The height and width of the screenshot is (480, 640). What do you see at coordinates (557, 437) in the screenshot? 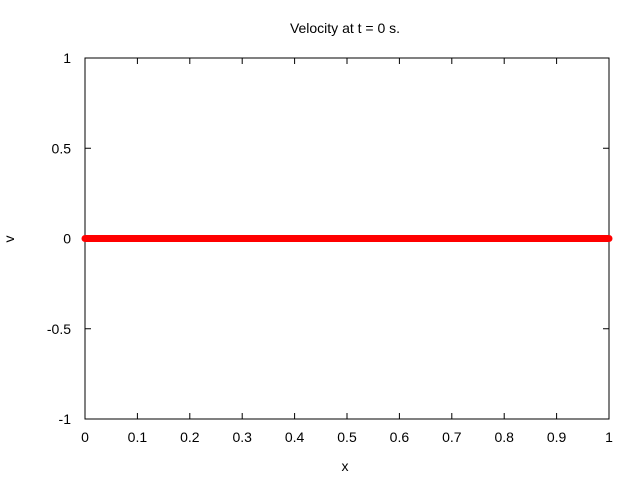
I see `x-tick-label: 0.9` at bounding box center [557, 437].